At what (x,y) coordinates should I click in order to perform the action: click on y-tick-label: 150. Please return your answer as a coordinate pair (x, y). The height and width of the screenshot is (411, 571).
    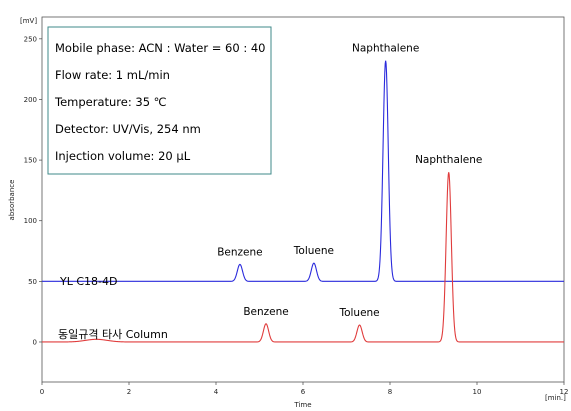
    Looking at the image, I should click on (30, 161).